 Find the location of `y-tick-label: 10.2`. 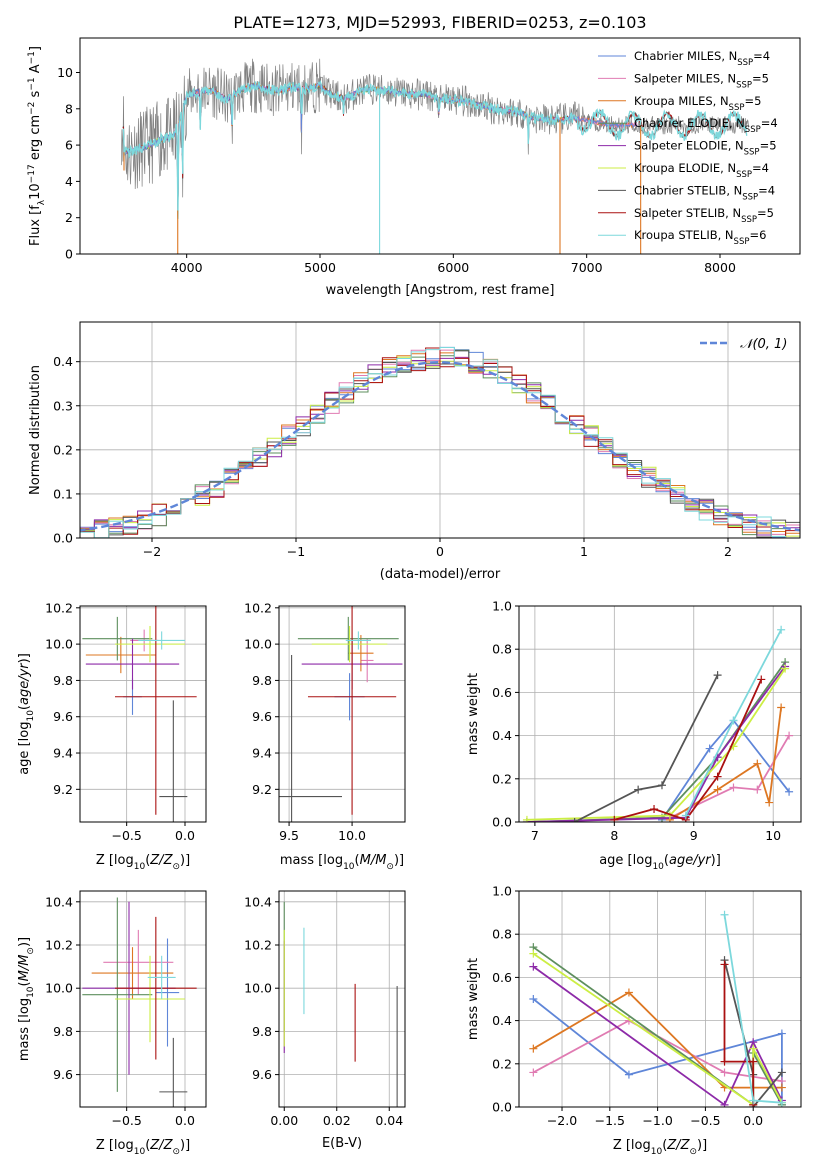

y-tick-label: 10.2 is located at coordinates (258, 607).